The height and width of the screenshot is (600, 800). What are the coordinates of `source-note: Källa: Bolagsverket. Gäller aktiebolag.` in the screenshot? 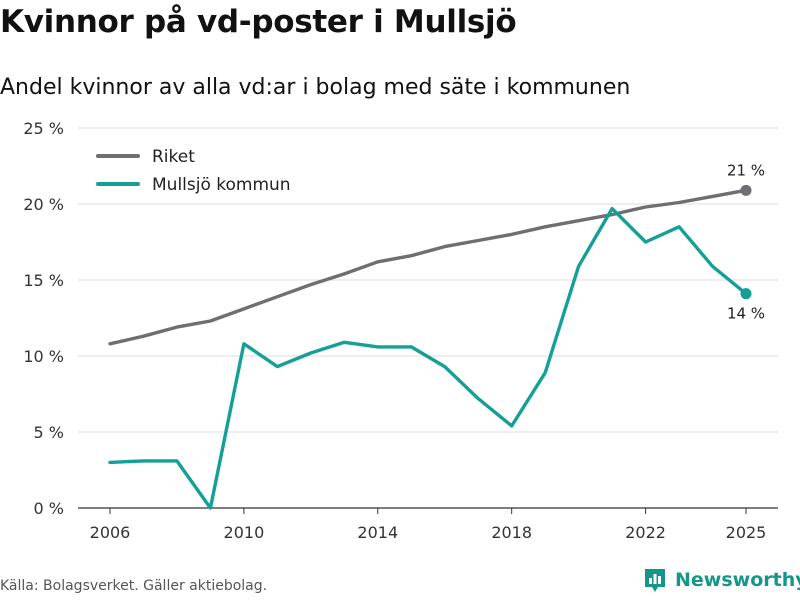 It's located at (134, 586).